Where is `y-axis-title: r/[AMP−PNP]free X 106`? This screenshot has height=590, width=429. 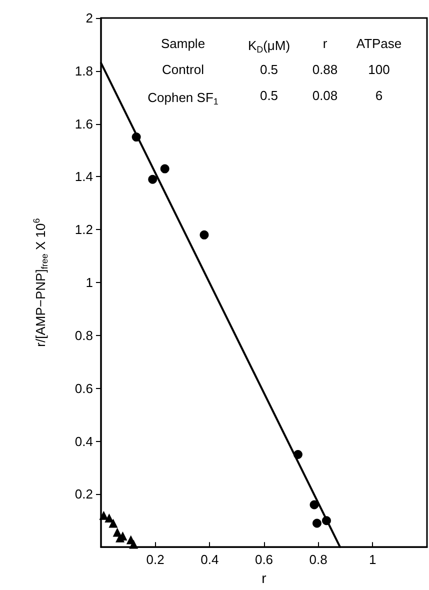 y-axis-title: r/[AMP−PNP]free X 106 is located at coordinates (41, 282).